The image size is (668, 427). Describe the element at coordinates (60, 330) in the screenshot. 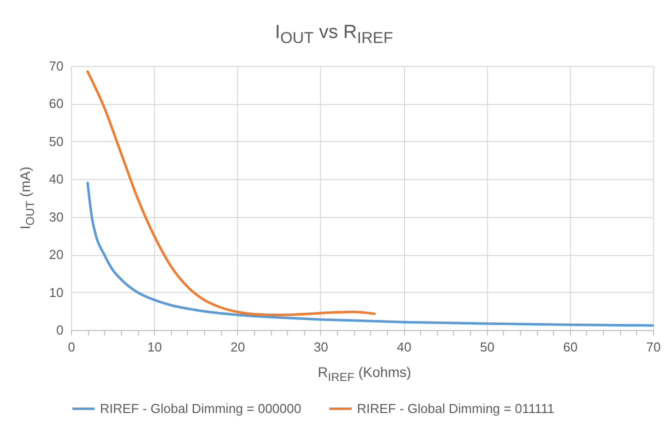

I see `y-tick-label: 0` at that location.